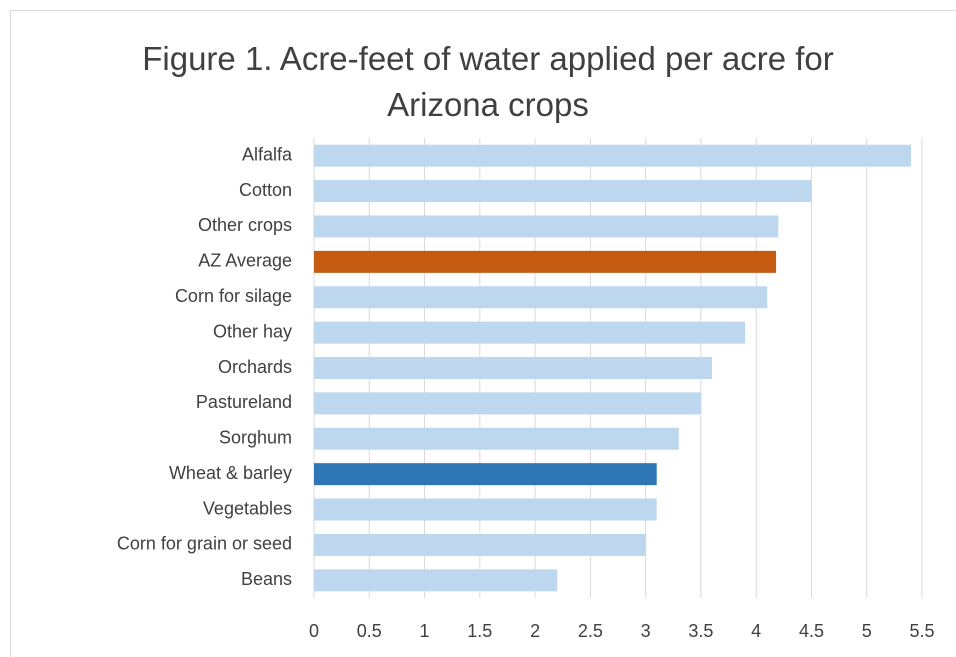 The height and width of the screenshot is (657, 956). What do you see at coordinates (247, 508) in the screenshot?
I see `y-tick-label: Vegetables` at bounding box center [247, 508].